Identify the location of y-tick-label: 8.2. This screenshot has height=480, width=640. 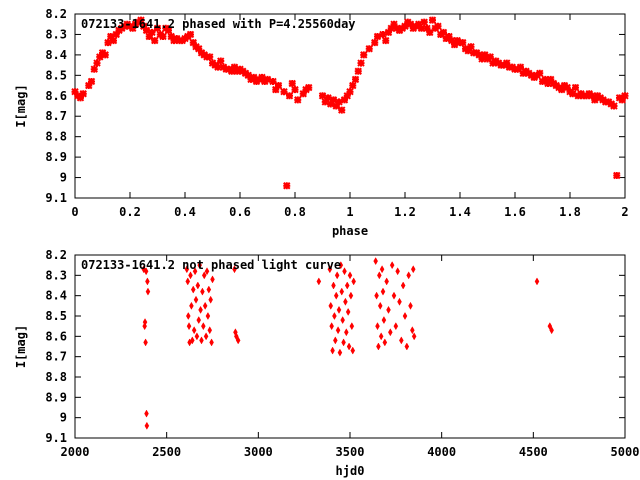
(56, 255).